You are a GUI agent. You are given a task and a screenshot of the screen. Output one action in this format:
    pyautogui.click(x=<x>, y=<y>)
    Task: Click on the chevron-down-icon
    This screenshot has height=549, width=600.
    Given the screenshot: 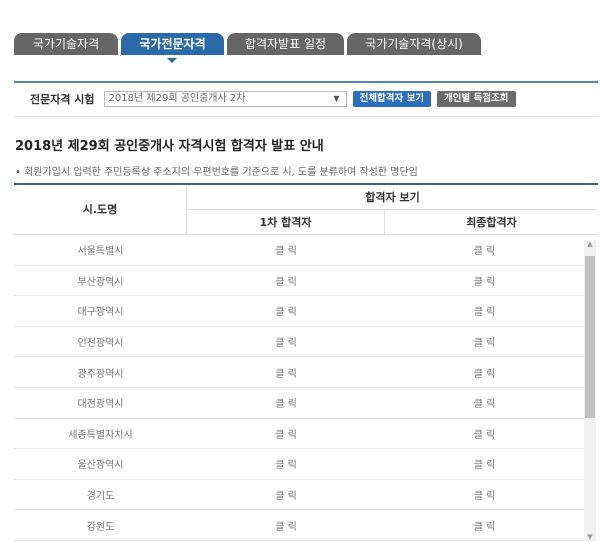 What is the action you would take?
    pyautogui.click(x=172, y=60)
    